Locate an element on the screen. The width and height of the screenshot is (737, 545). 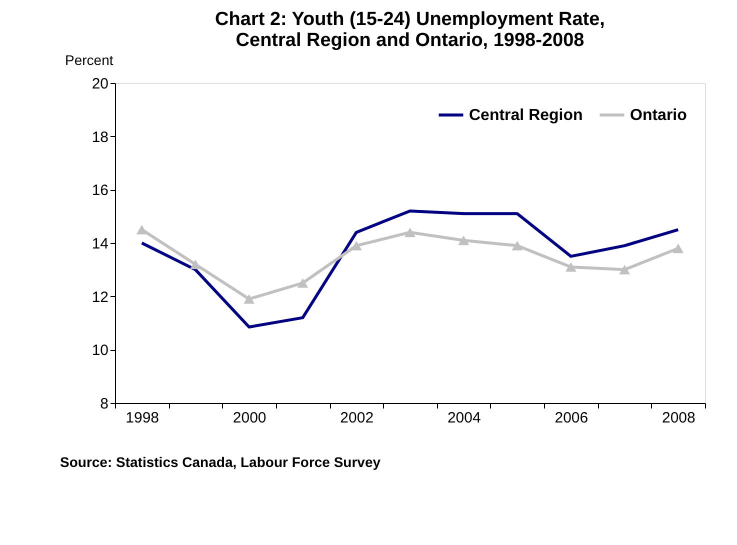
y-tick-label: 18 is located at coordinates (100, 137).